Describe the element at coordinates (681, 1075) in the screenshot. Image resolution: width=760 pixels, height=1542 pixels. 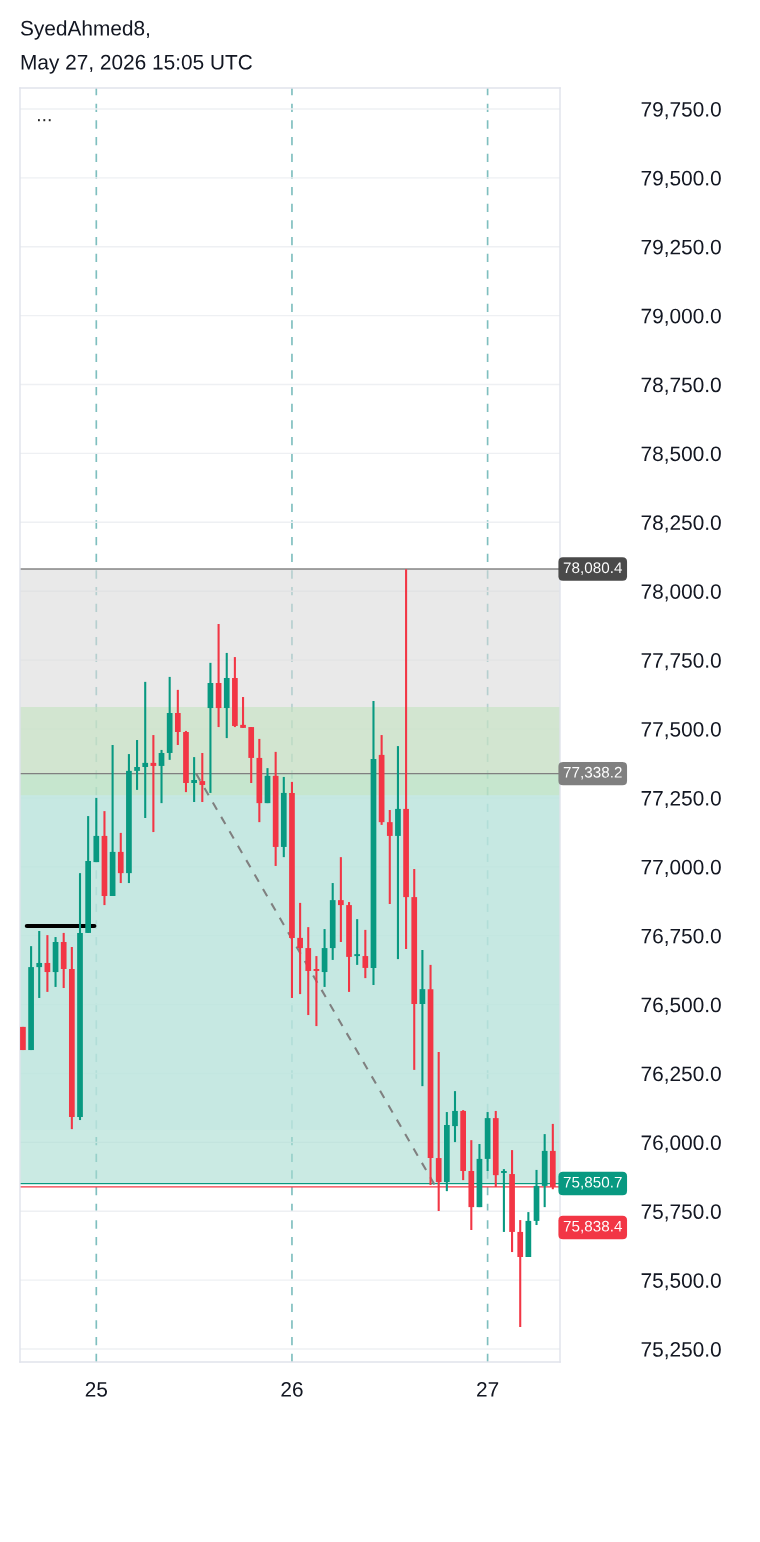
I see `y-tick-label: 76,250.0` at that location.